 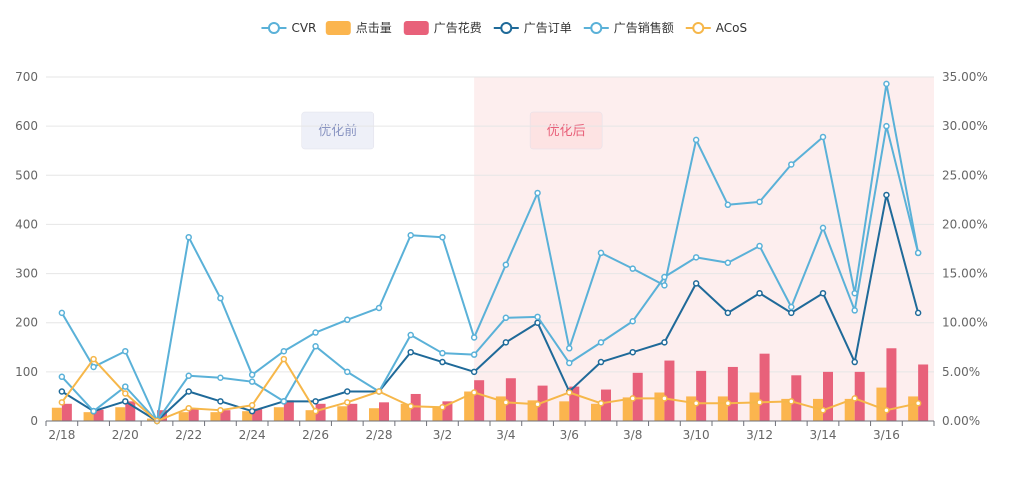 I want to click on y-right-tick-label: 35.00%, so click(x=965, y=77).